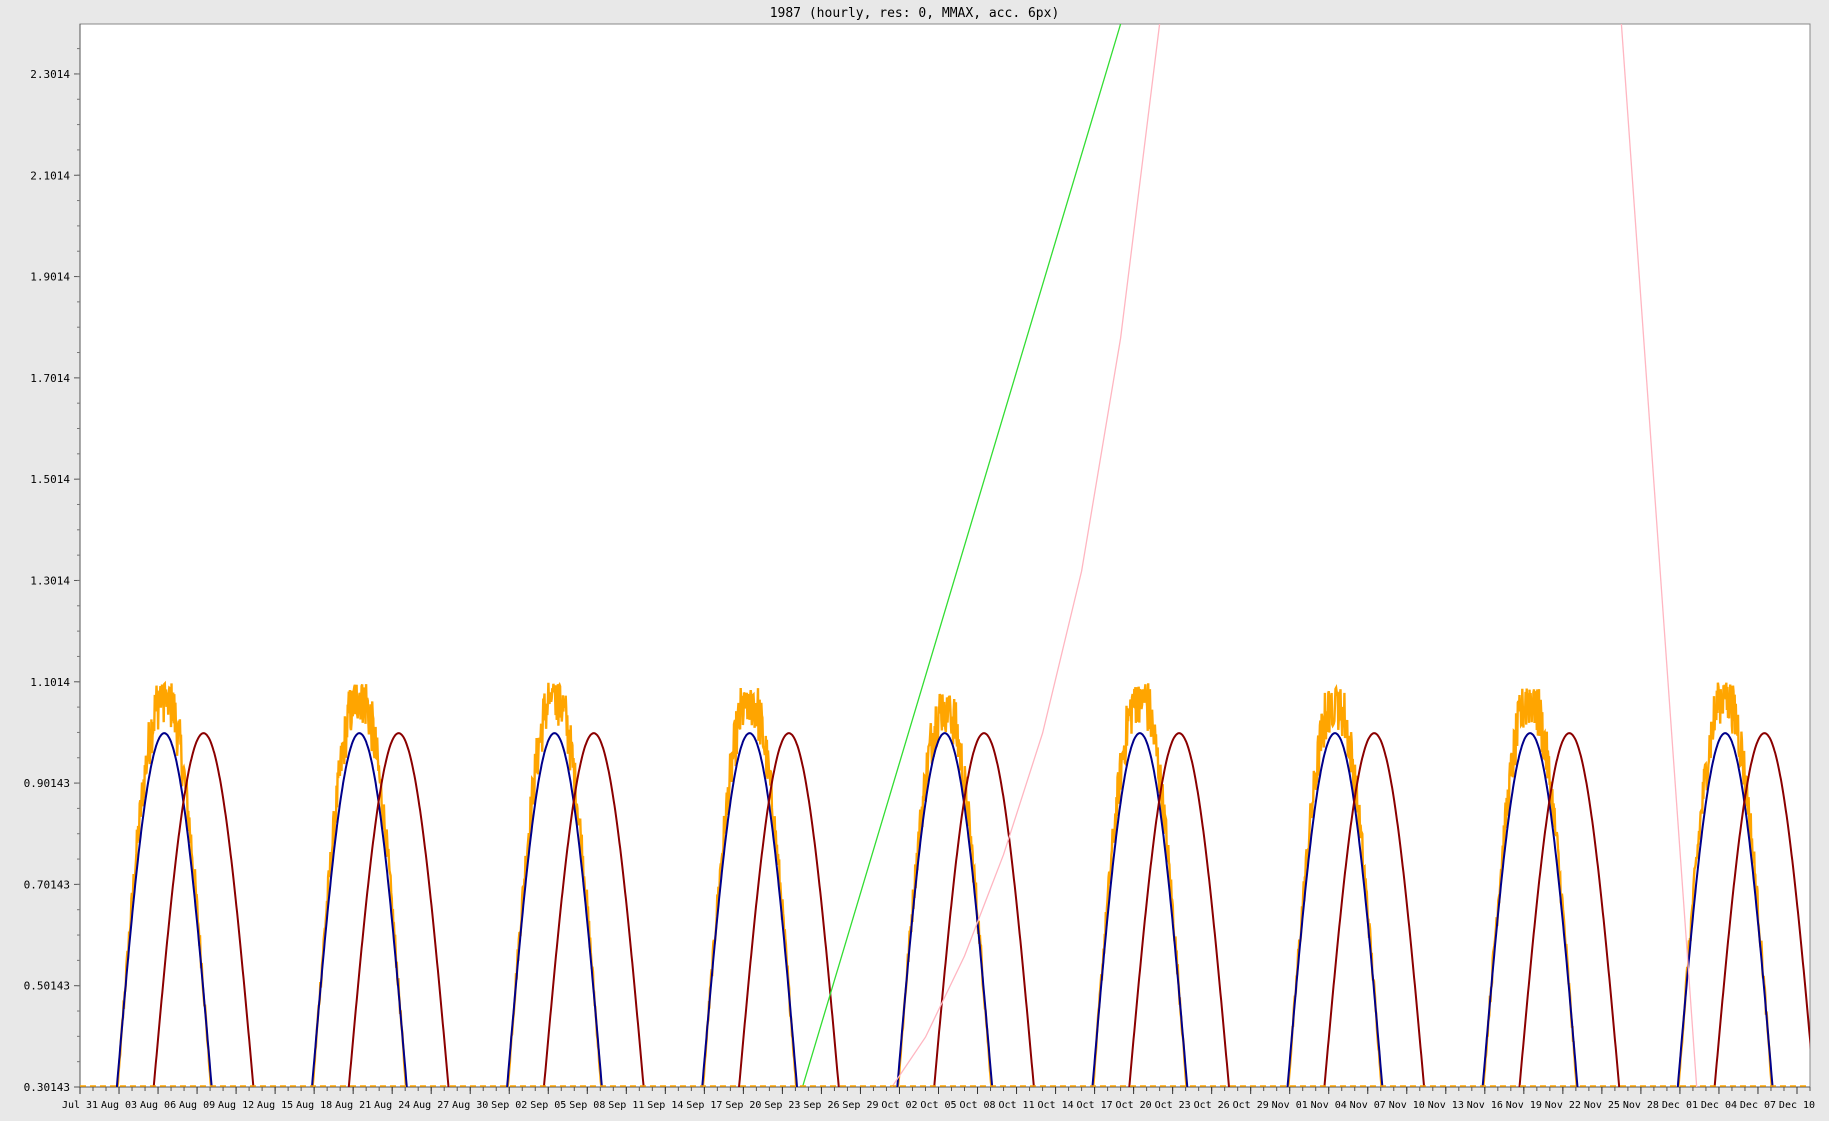 This screenshot has width=1829, height=1121. What do you see at coordinates (314, 1105) in the screenshot?
I see `x-tick-label: Aug 18` at bounding box center [314, 1105].